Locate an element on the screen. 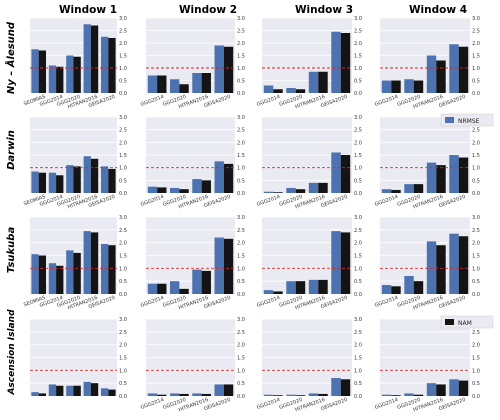  column-title: Window 4 is located at coordinates (438, 10).